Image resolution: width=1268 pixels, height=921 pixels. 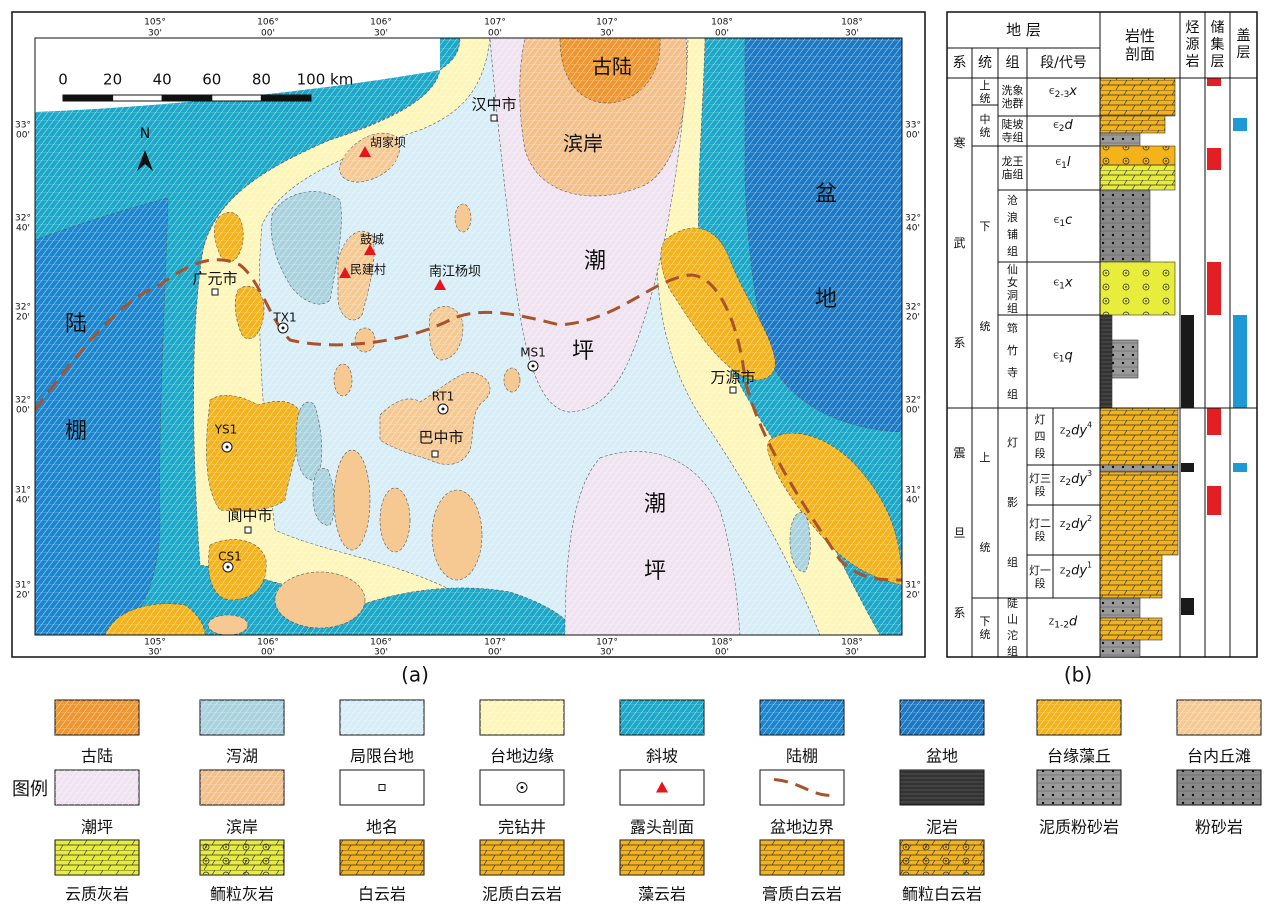 What do you see at coordinates (732, 378) in the screenshot?
I see `map-label: 万源市` at bounding box center [732, 378].